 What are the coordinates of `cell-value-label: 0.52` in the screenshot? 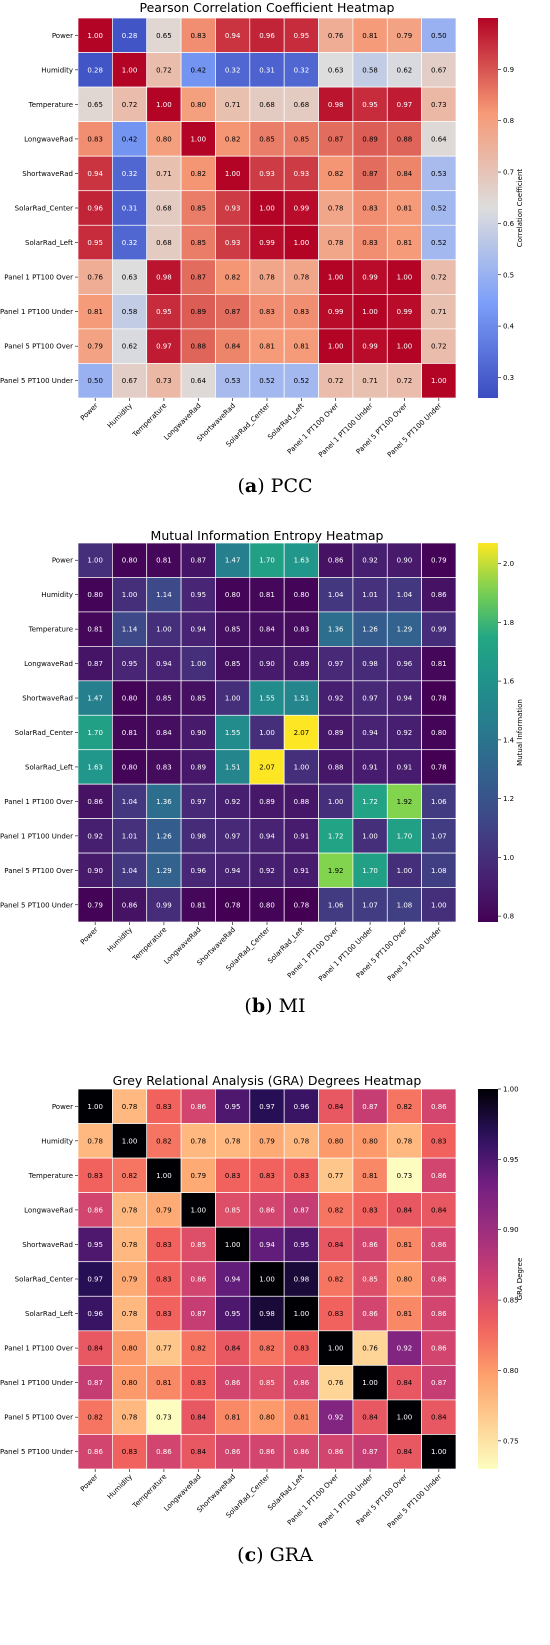 It's located at (302, 381).